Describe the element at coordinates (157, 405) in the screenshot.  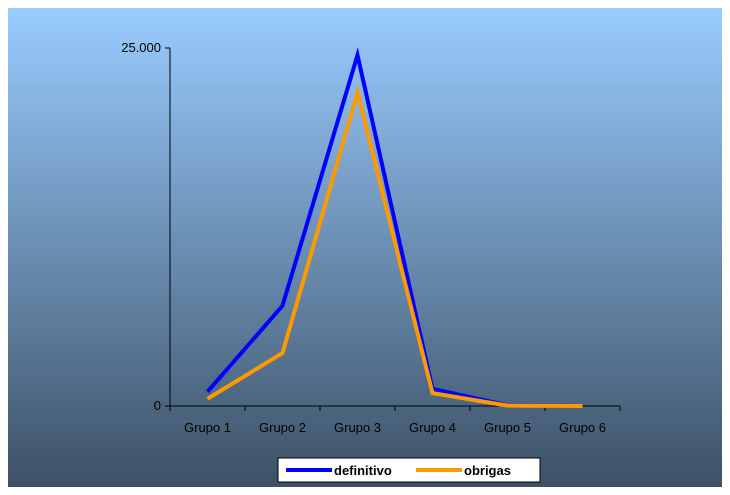
I see `y-tick-label: 0` at that location.